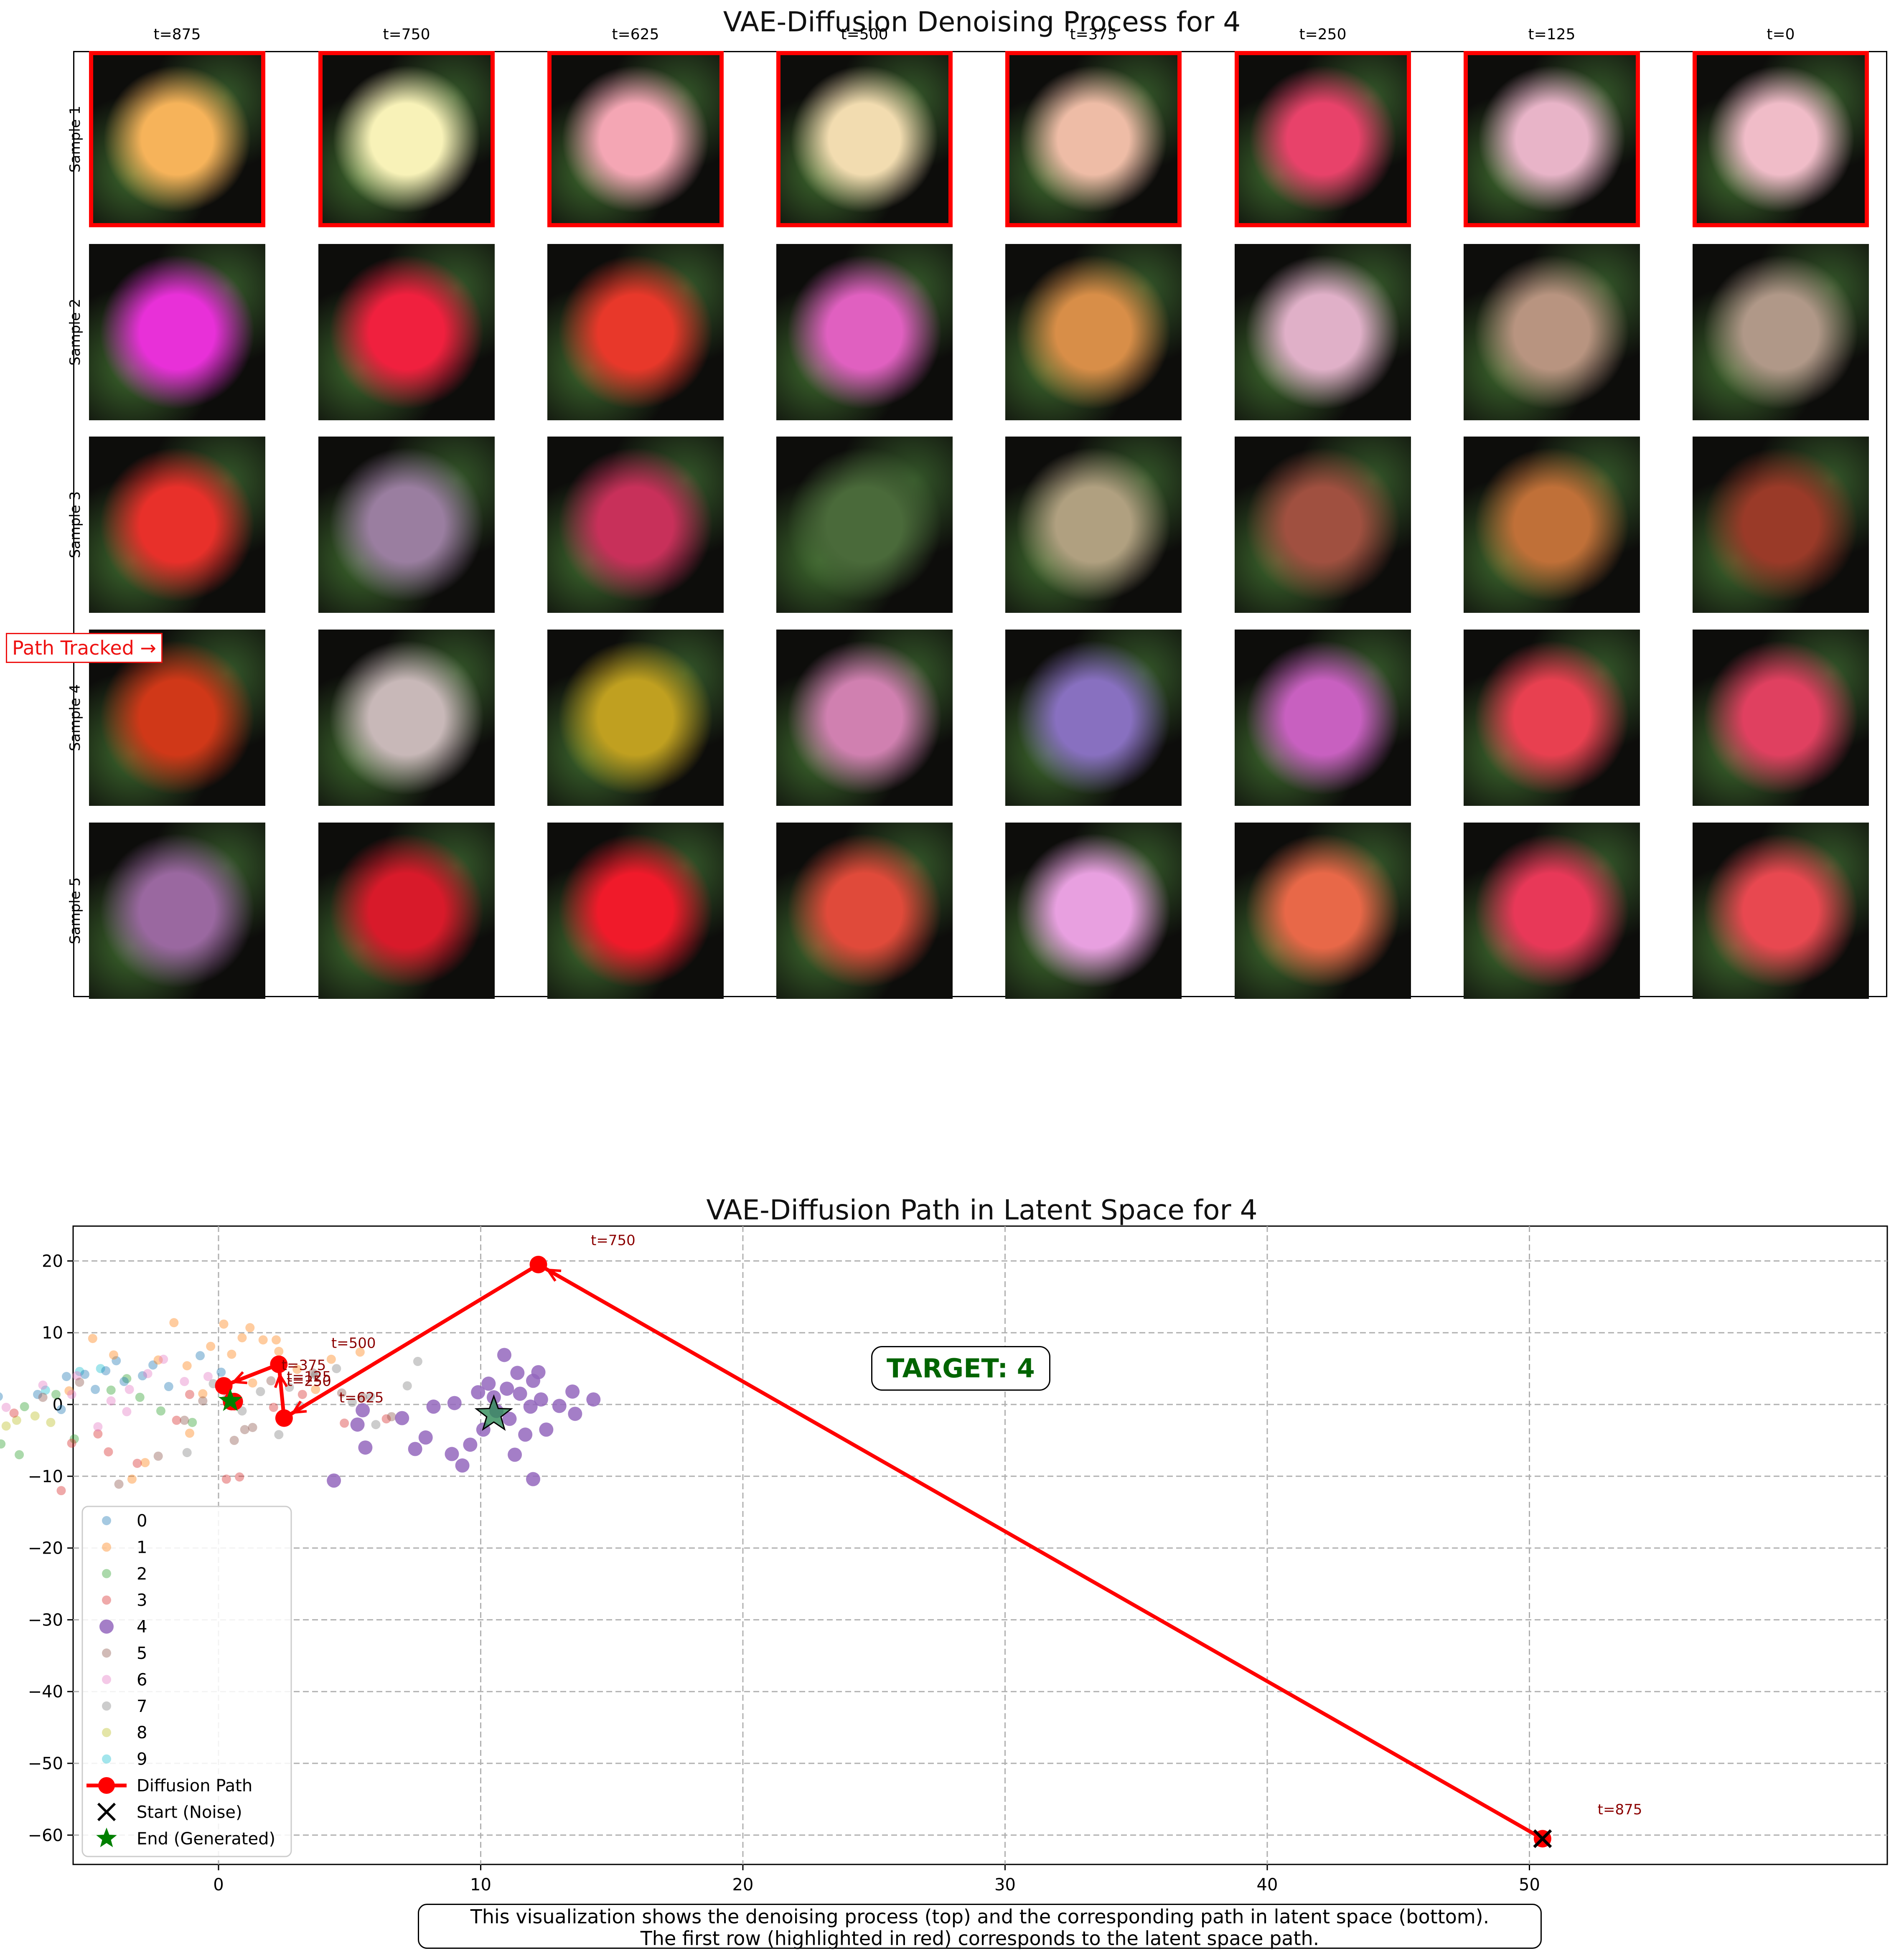 This screenshot has width=1904, height=1953. Describe the element at coordinates (304, 1365) in the screenshot. I see `path-time-label: t=375` at that location.